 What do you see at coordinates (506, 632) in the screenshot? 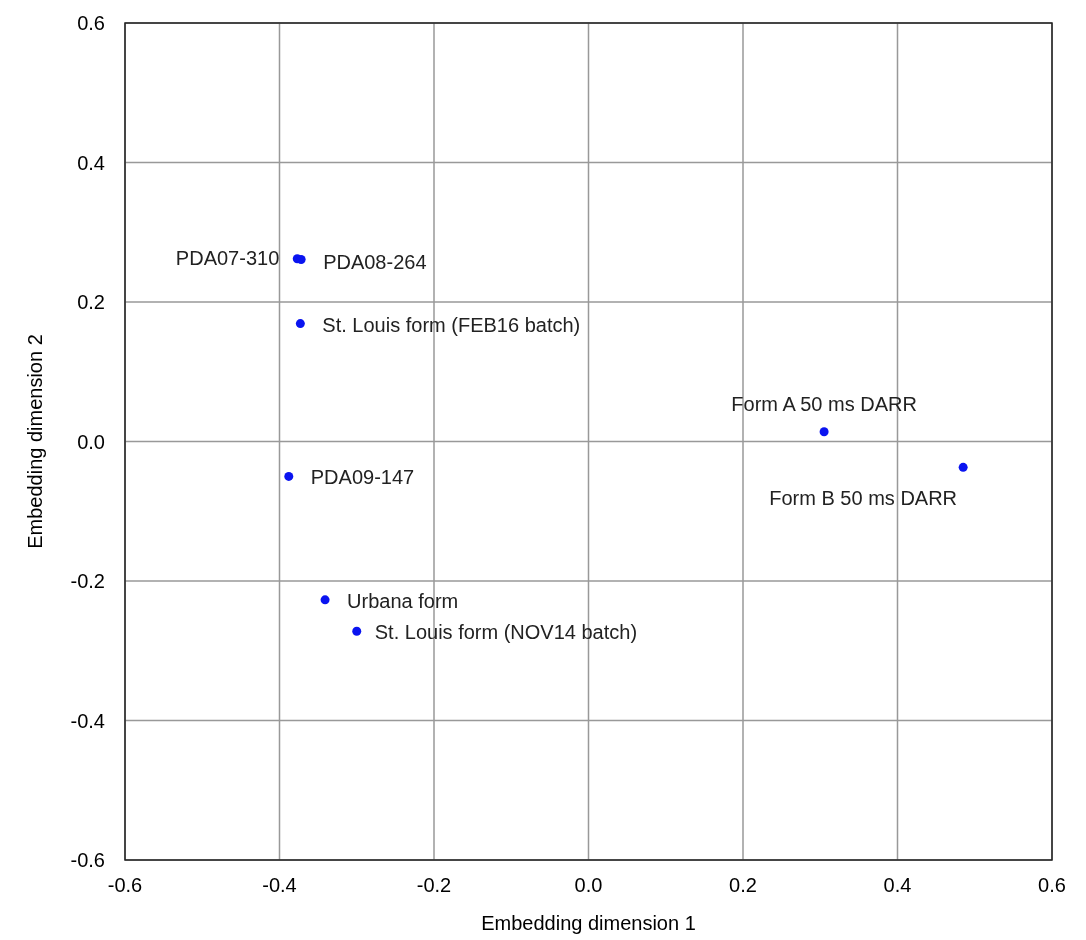
I see `annotation: St. Louis form (NOV14 batch)` at bounding box center [506, 632].